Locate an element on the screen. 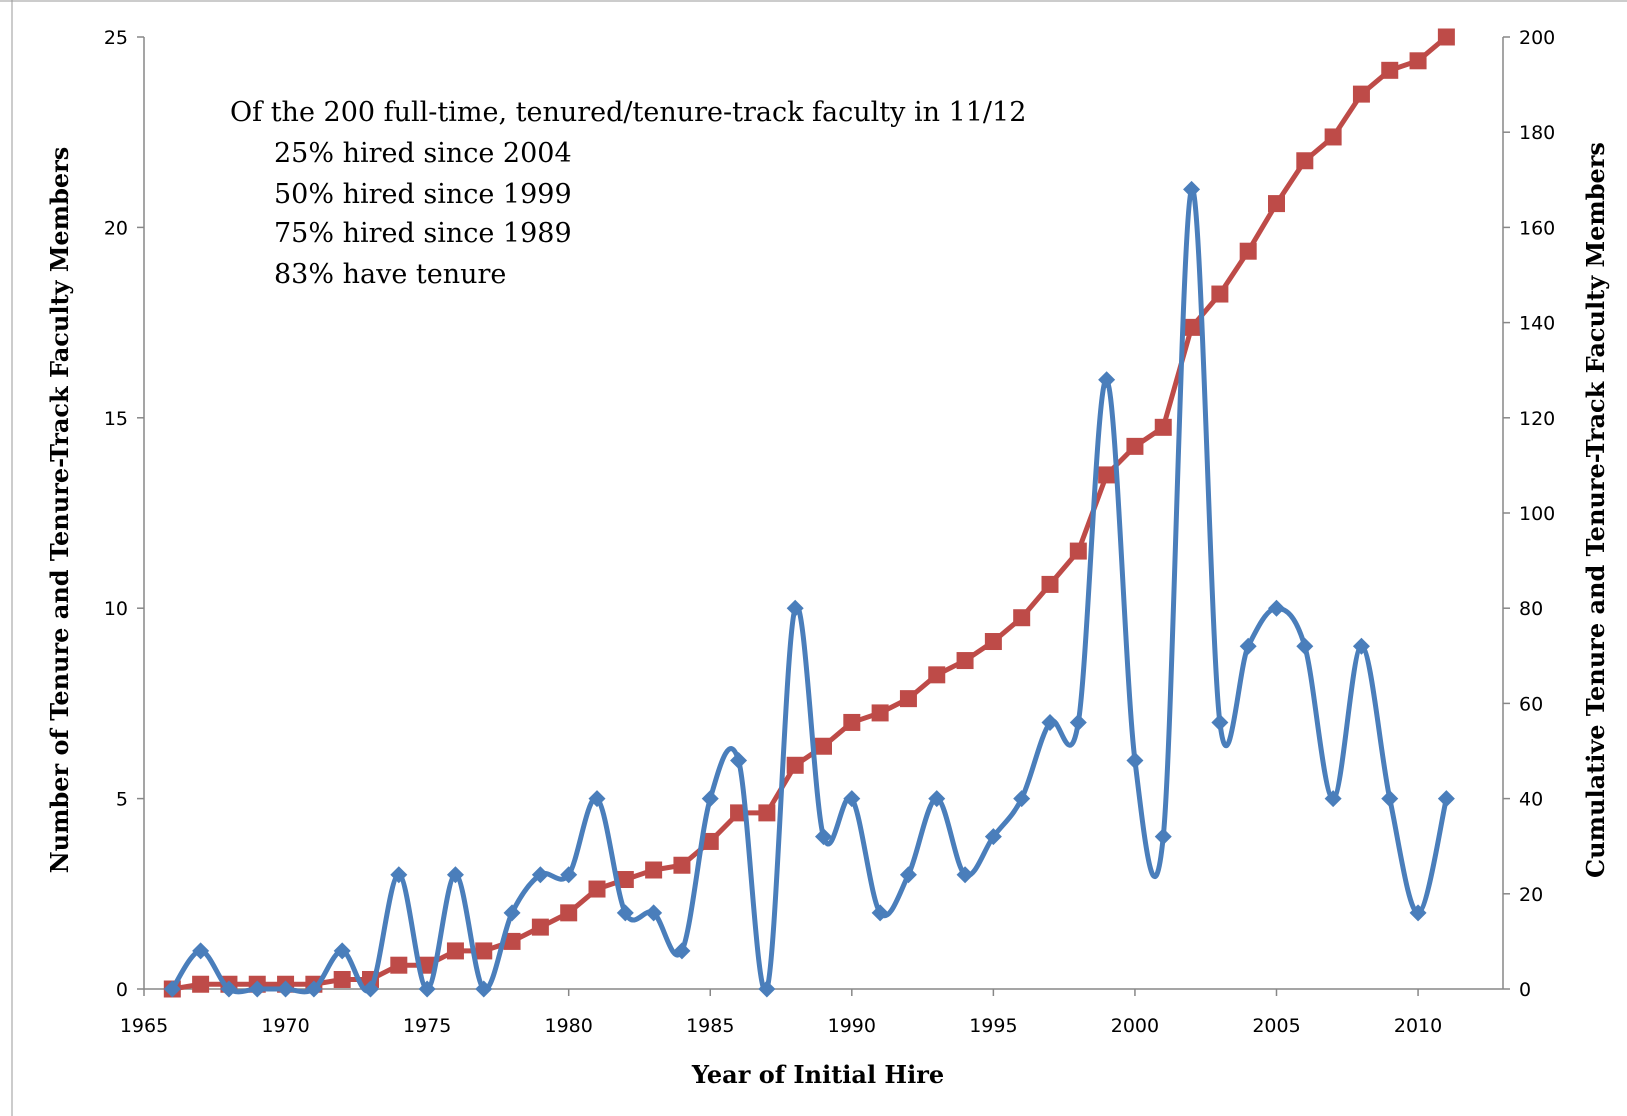  x-tick-label: 1995 is located at coordinates (993, 1026).